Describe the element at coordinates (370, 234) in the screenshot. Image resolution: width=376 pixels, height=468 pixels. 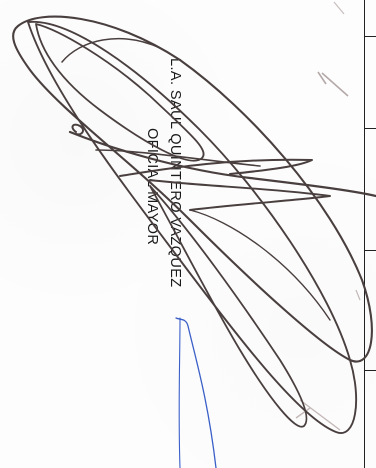
I see `form-border-right` at that location.